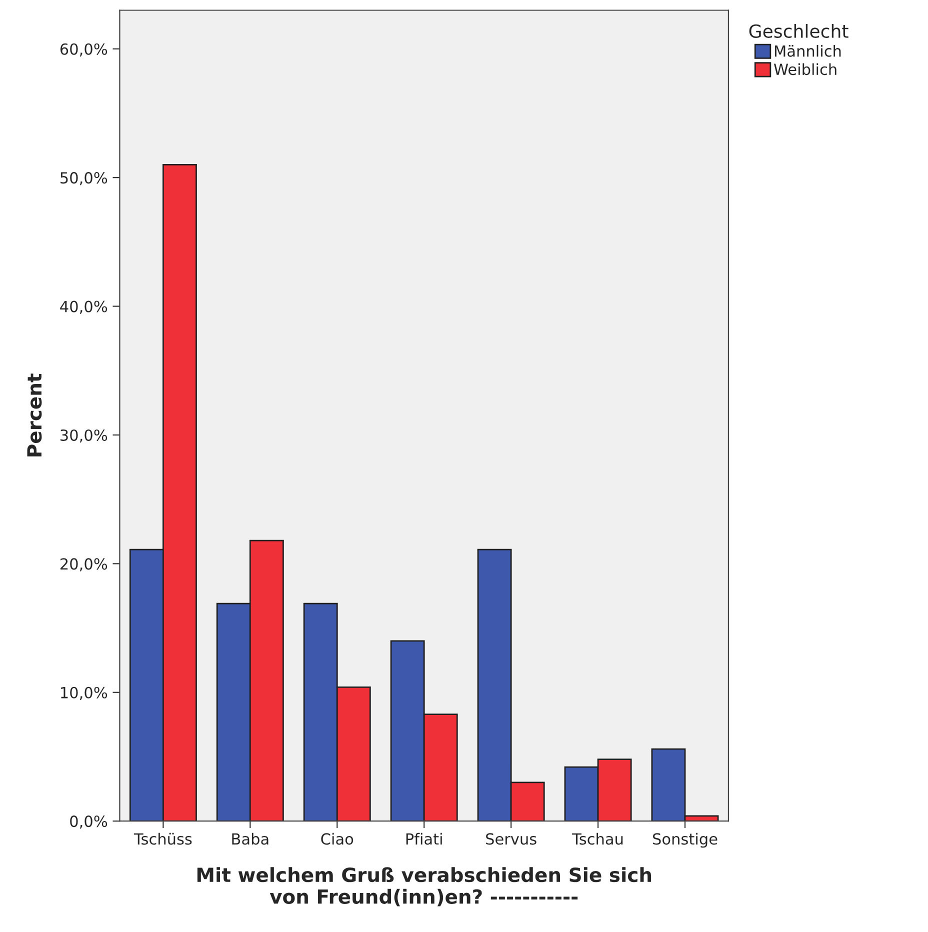 This screenshot has height=932, width=928. Describe the element at coordinates (84, 49) in the screenshot. I see `y-tick-label: 60,0%` at that location.